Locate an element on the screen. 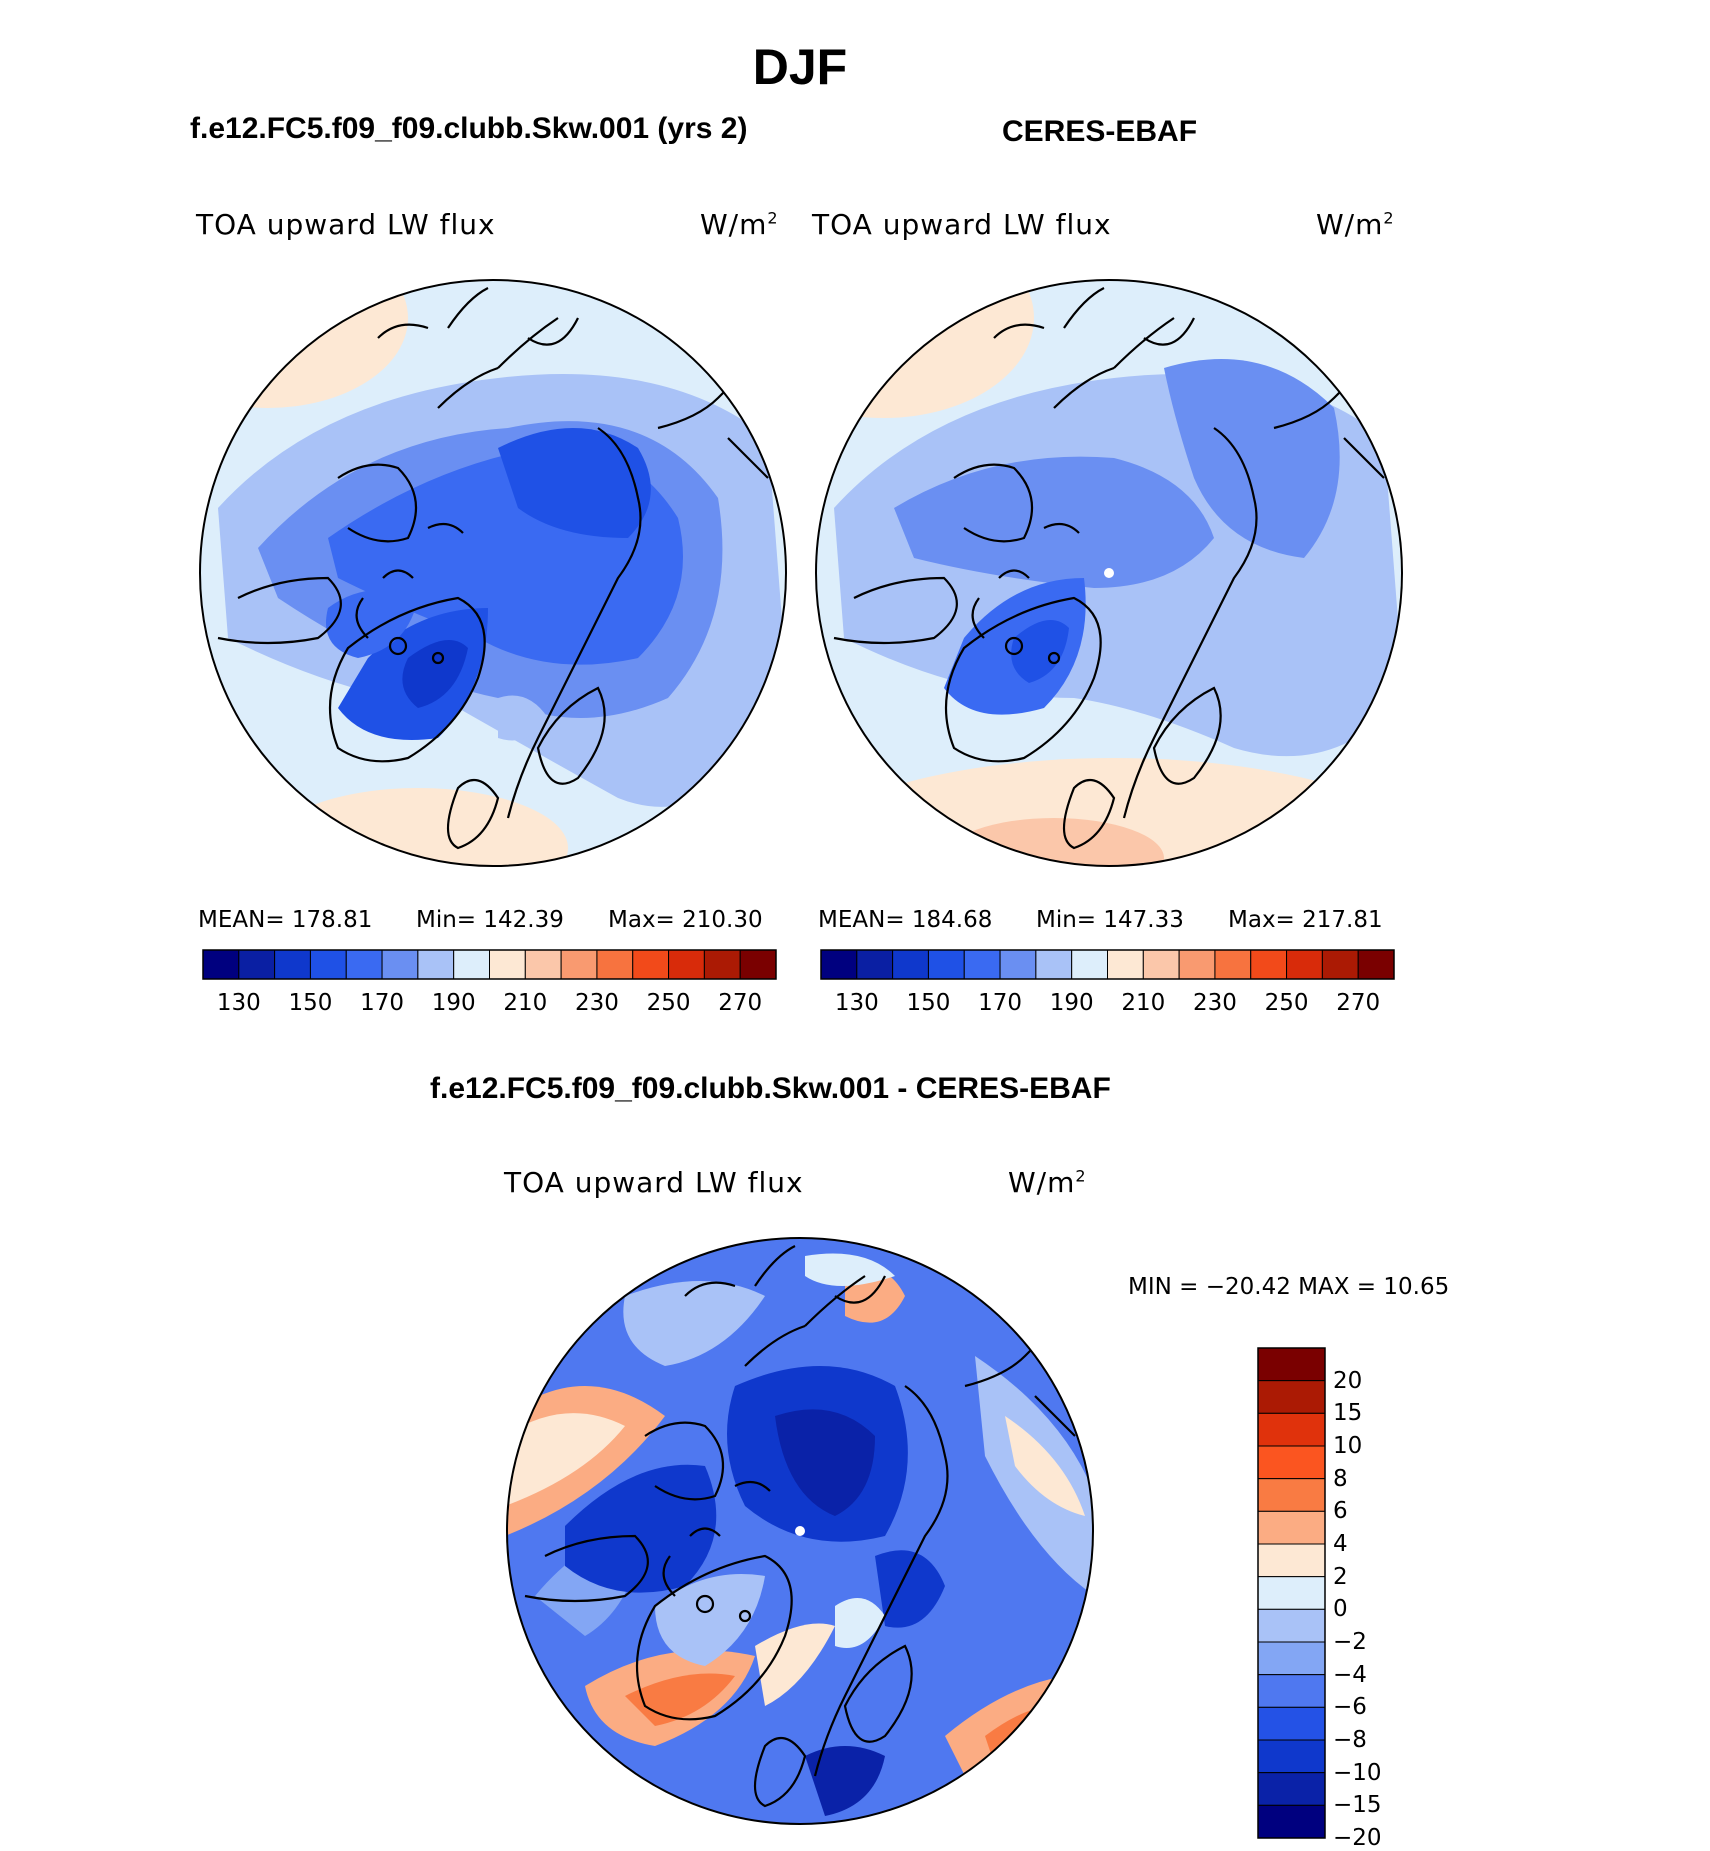 Image resolution: width=1710 pixels, height=1851 pixels. diff-colorbar-label: −10 is located at coordinates (1357, 1772).